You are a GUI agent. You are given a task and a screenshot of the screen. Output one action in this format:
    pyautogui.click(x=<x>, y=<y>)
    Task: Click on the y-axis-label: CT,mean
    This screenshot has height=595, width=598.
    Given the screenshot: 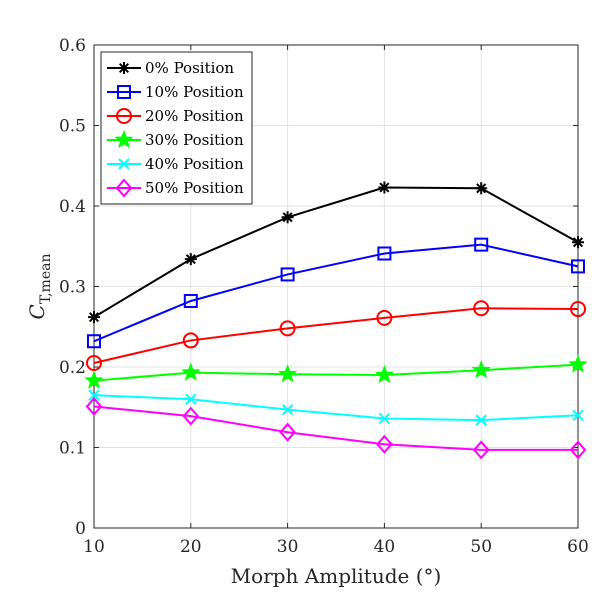 What is the action you would take?
    pyautogui.click(x=39, y=287)
    